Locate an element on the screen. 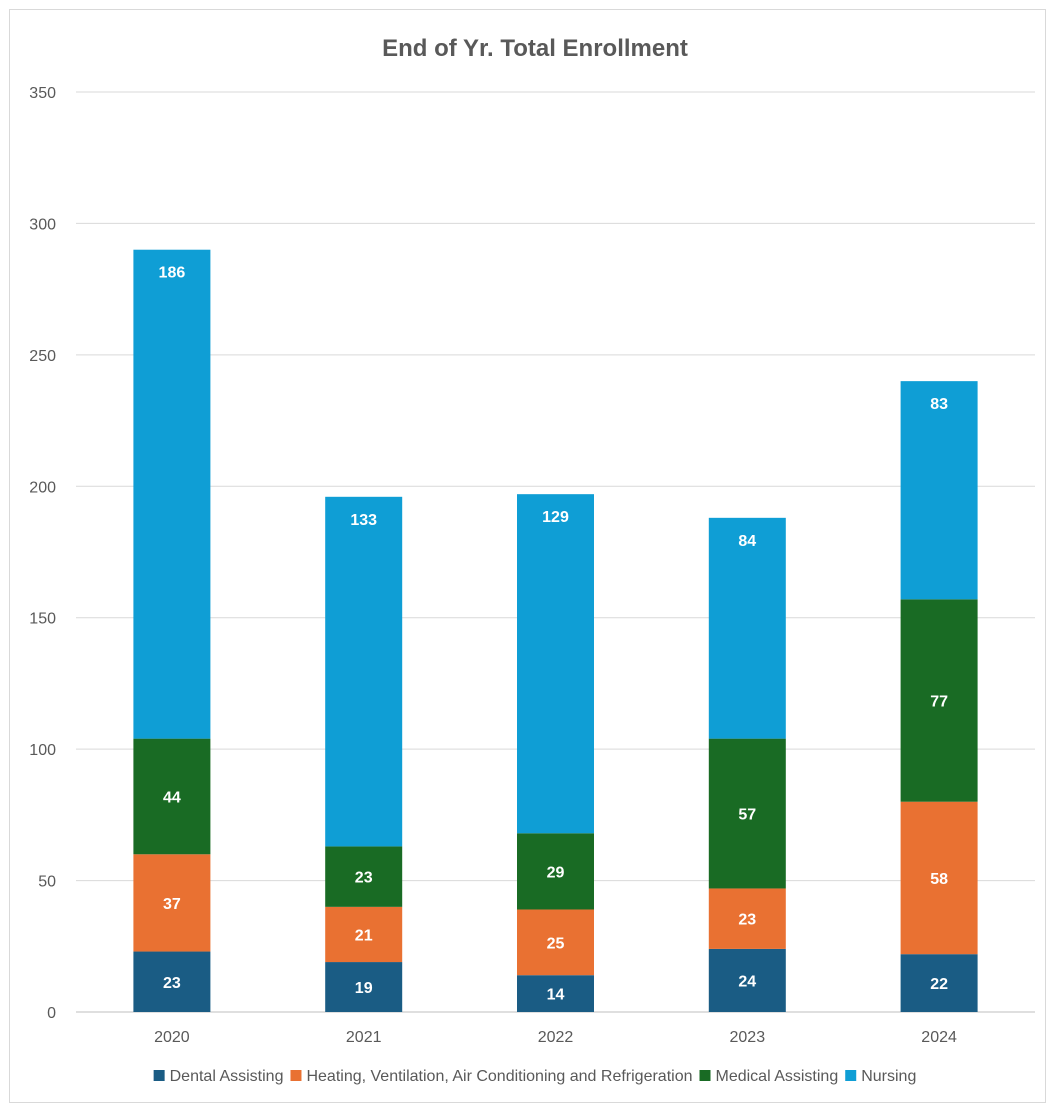 This screenshot has width=1049, height=1106. y-tick-label: 50 is located at coordinates (47, 882).